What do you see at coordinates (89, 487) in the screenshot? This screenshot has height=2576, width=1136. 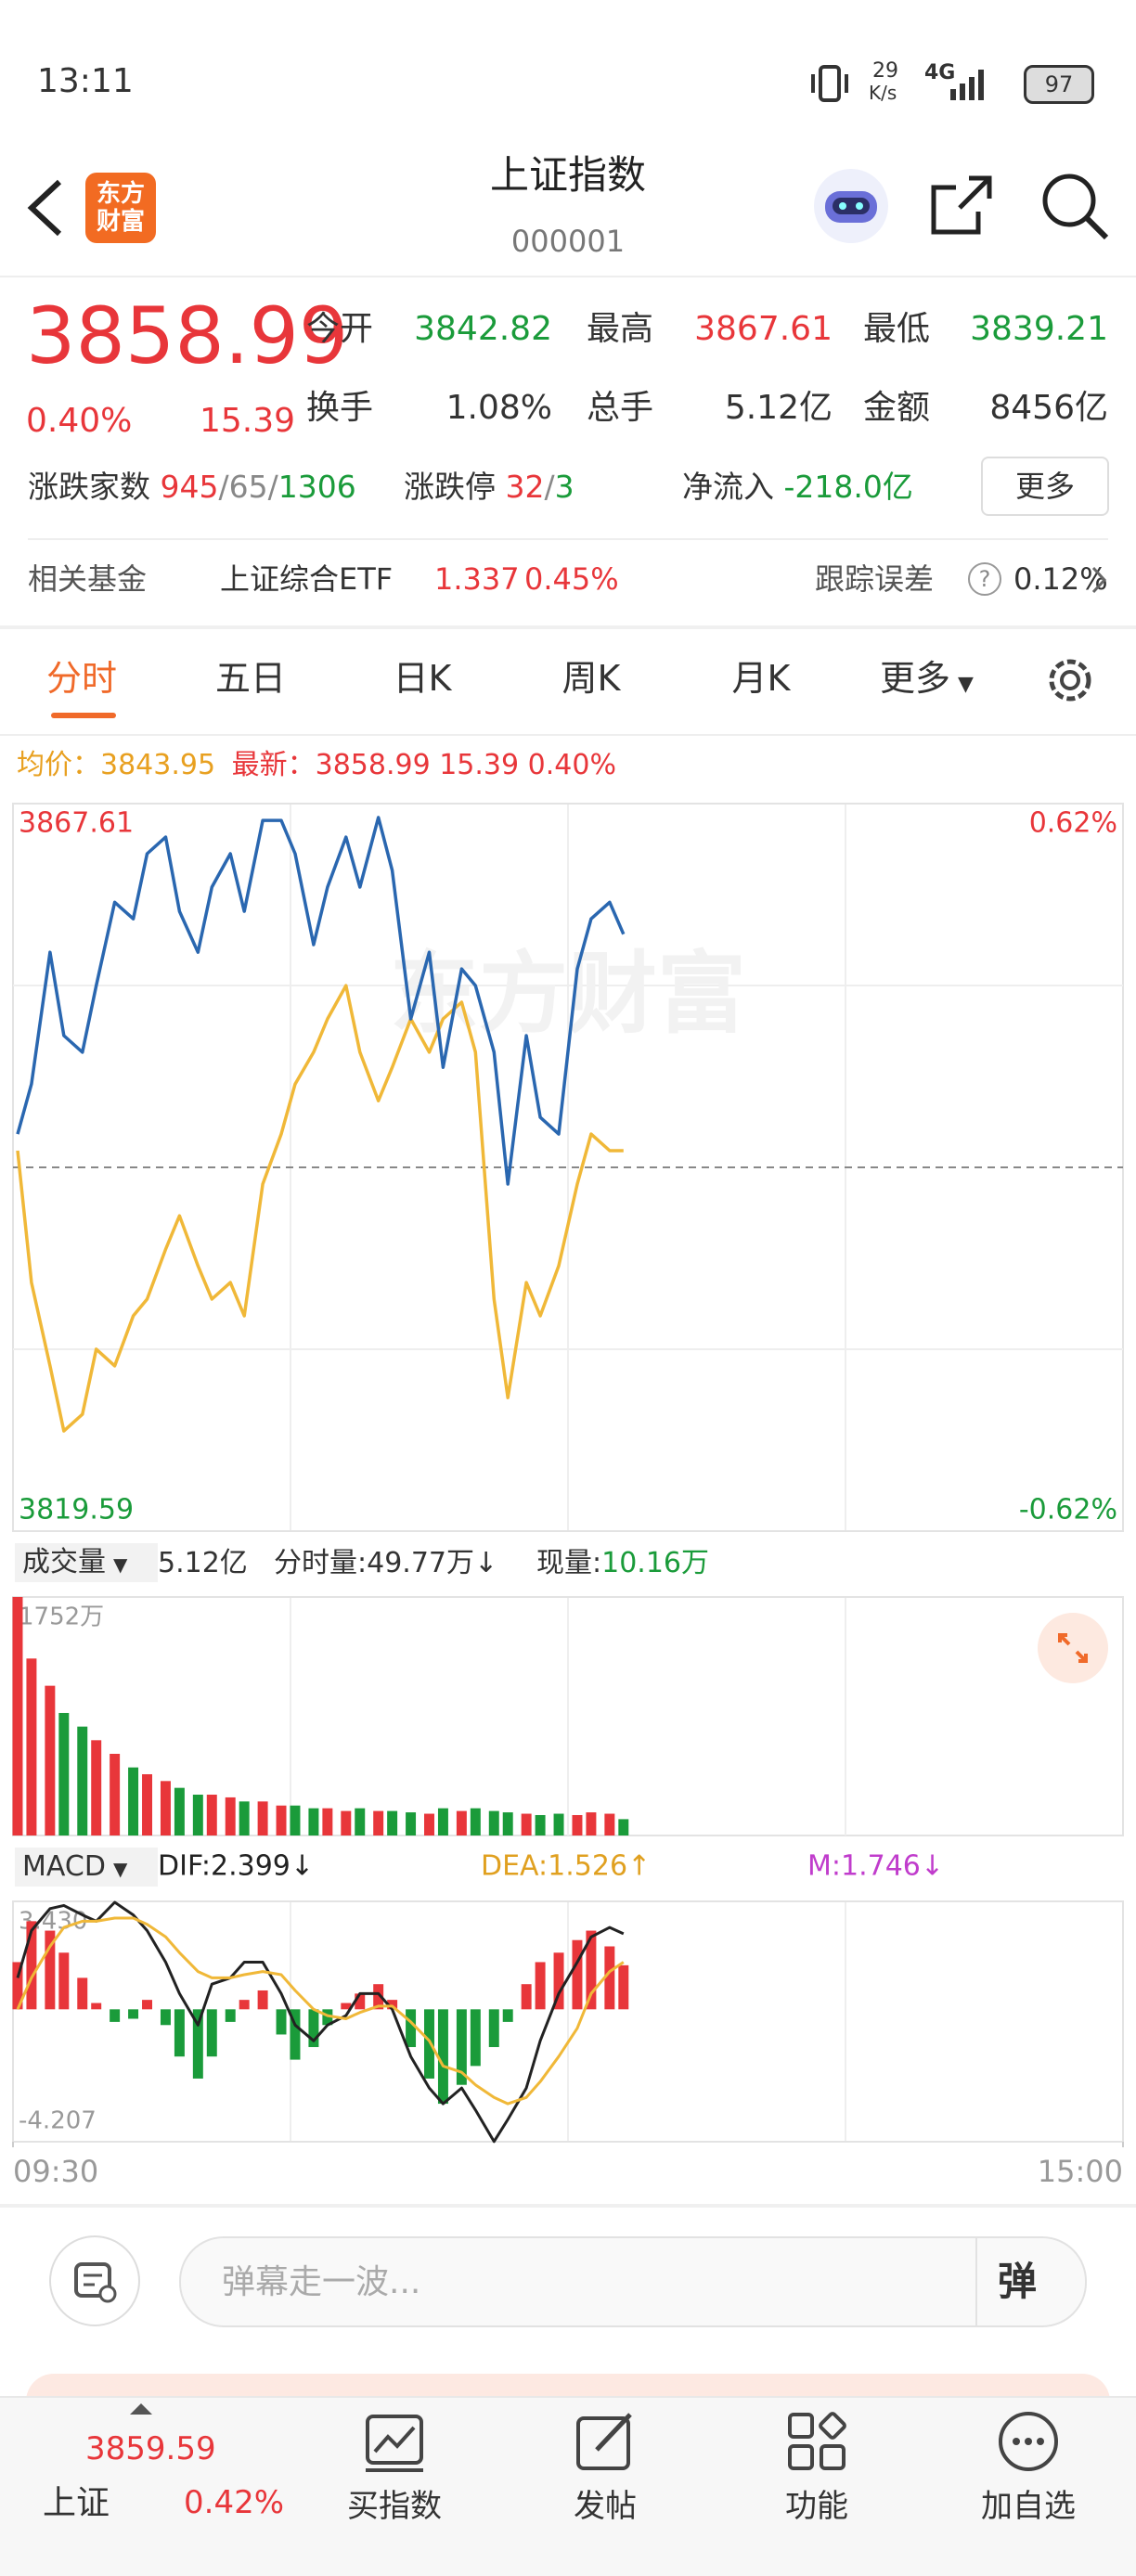 I see `breadth-label: 涨跌家数` at bounding box center [89, 487].